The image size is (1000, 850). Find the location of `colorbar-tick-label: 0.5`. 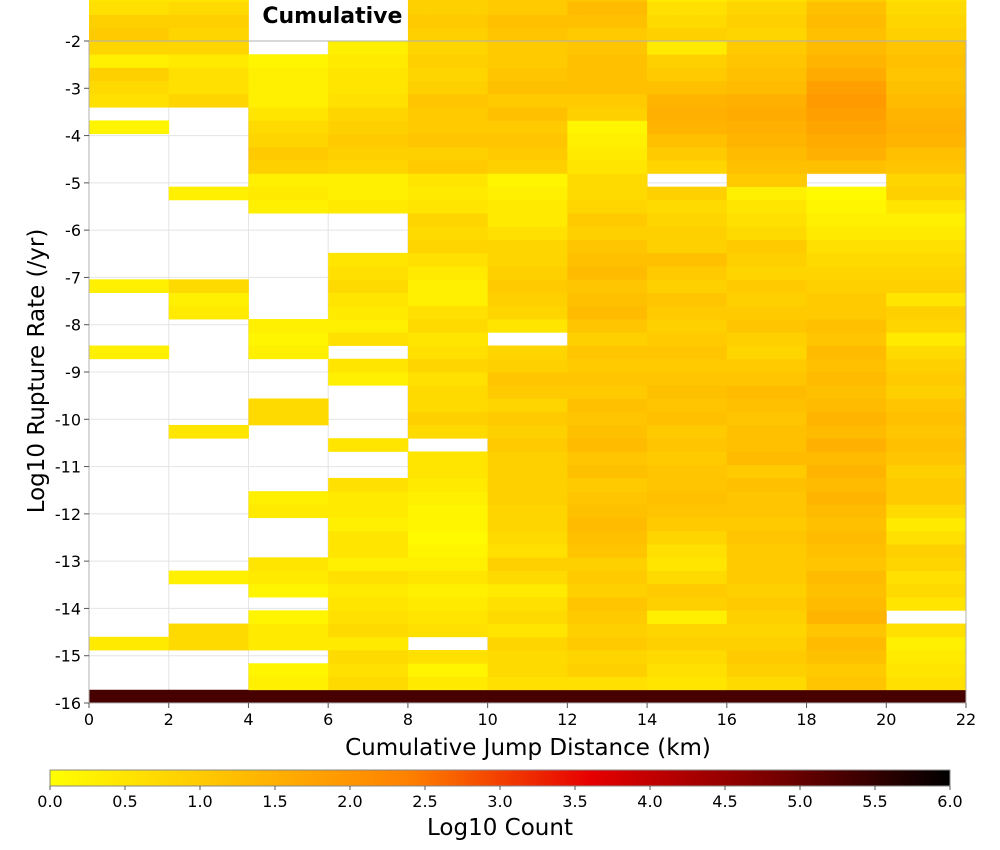

colorbar-tick-label: 0.5 is located at coordinates (124, 801).